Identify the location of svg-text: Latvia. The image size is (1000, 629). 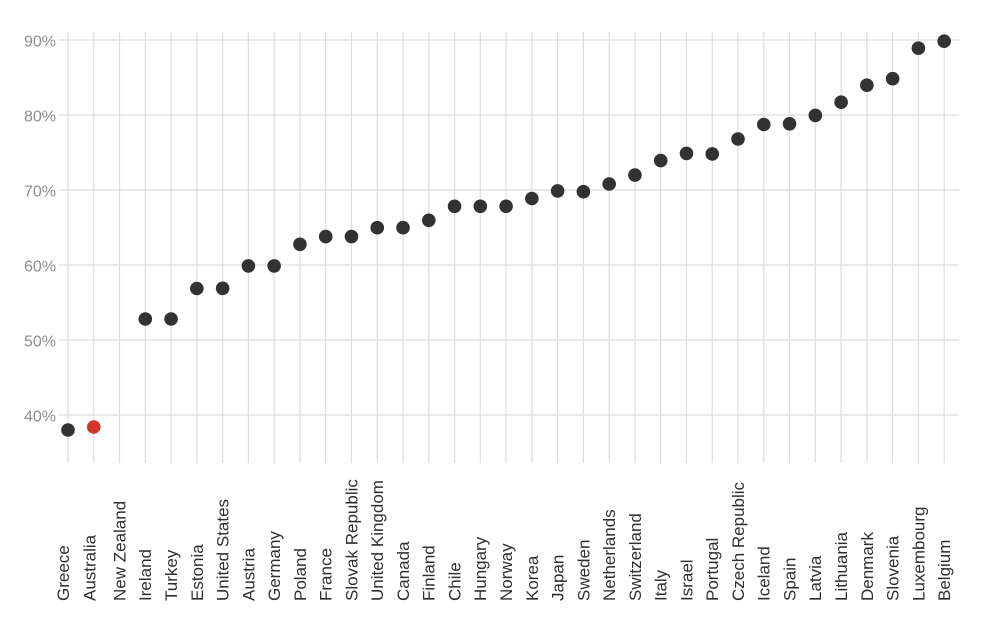
(815, 578).